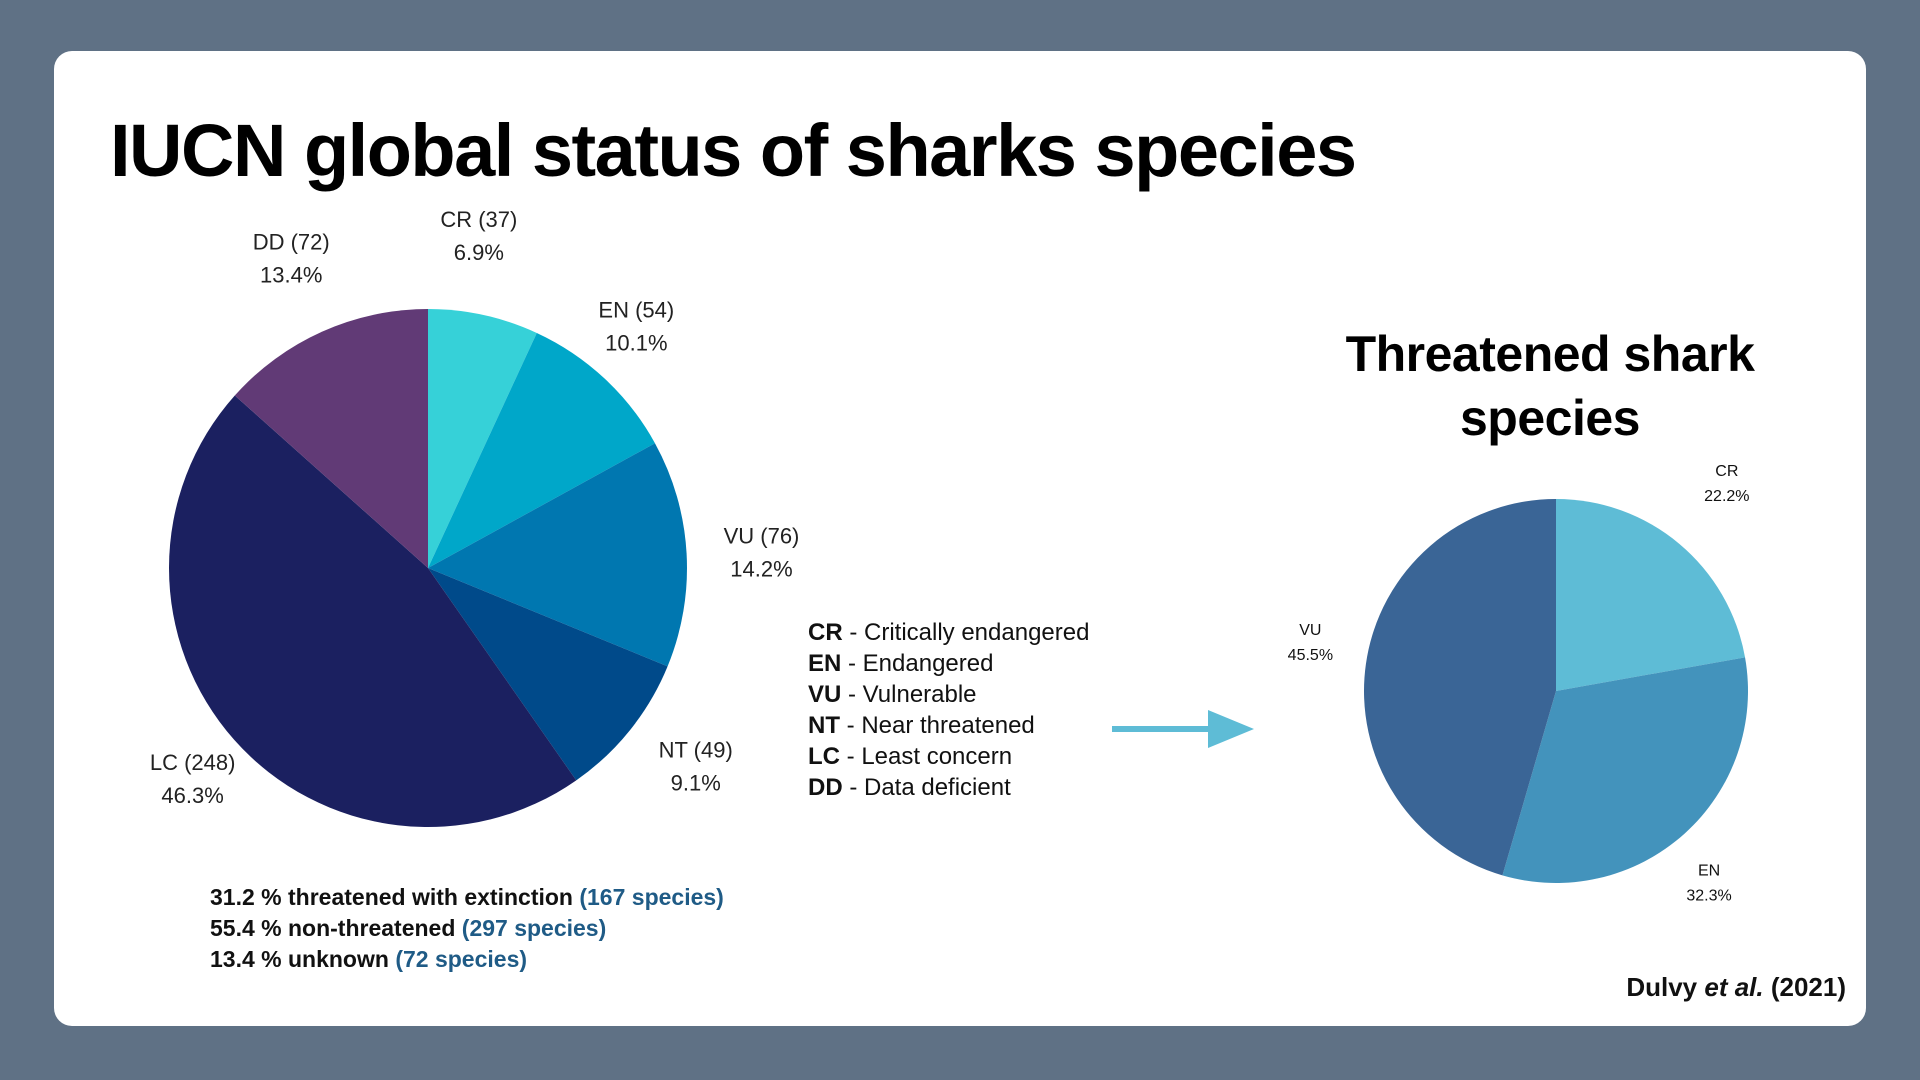 This screenshot has height=1080, width=1920. I want to click on page-title: IUCN global status of sharks species, so click(733, 150).